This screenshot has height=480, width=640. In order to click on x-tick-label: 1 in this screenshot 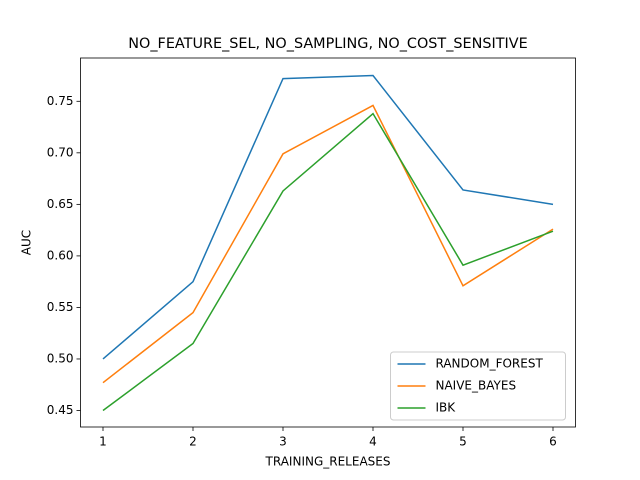, I will do `click(103, 442)`.